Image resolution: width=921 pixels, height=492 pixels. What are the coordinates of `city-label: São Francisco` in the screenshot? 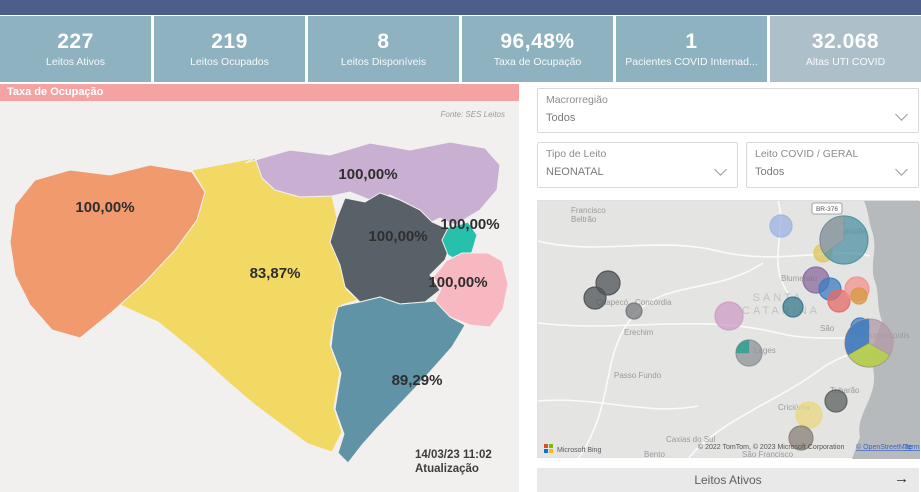 It's located at (768, 454).